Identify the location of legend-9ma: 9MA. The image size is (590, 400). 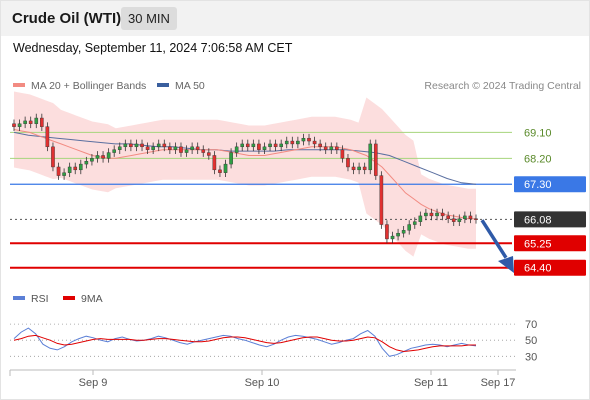
(83, 299).